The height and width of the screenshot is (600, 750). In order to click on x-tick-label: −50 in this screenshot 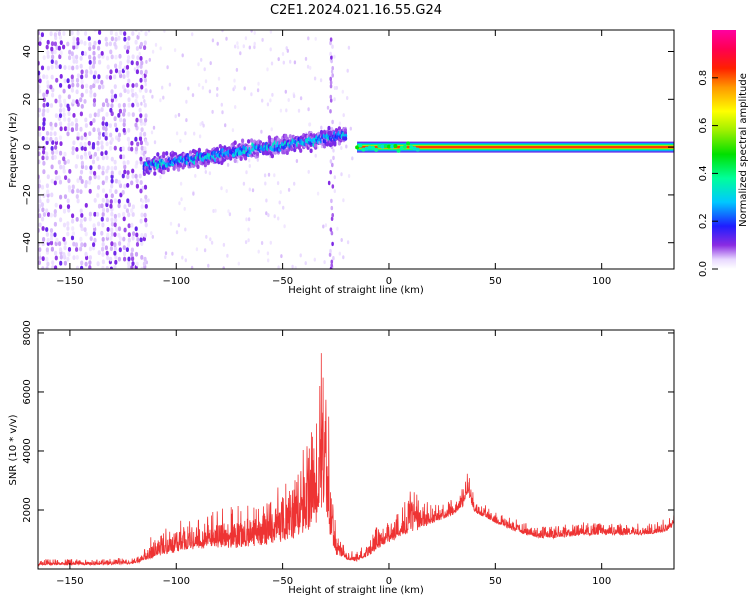, I will do `click(282, 581)`.